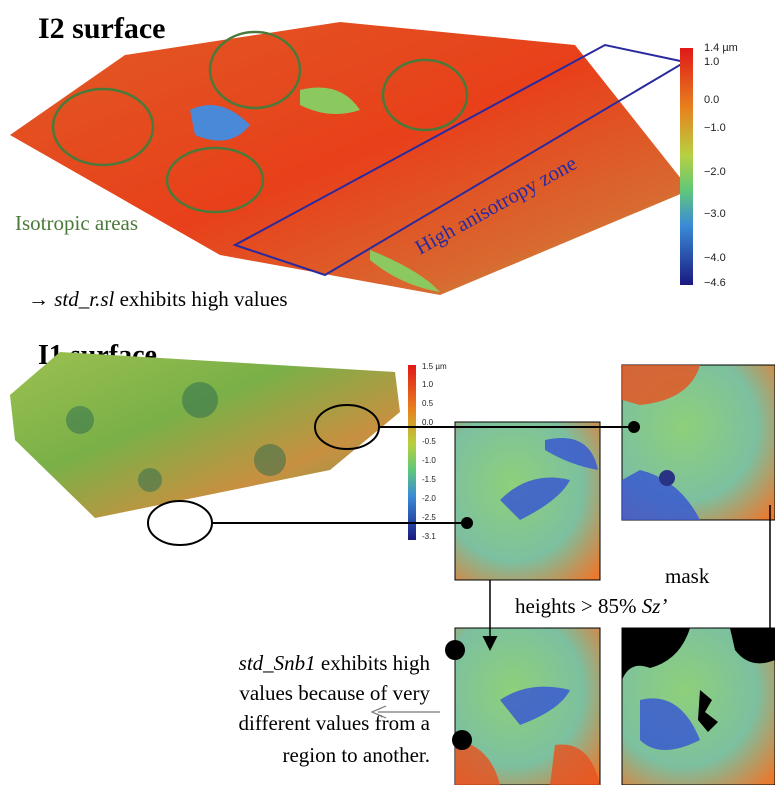  I want to click on i2-colorbar, so click(686, 166).